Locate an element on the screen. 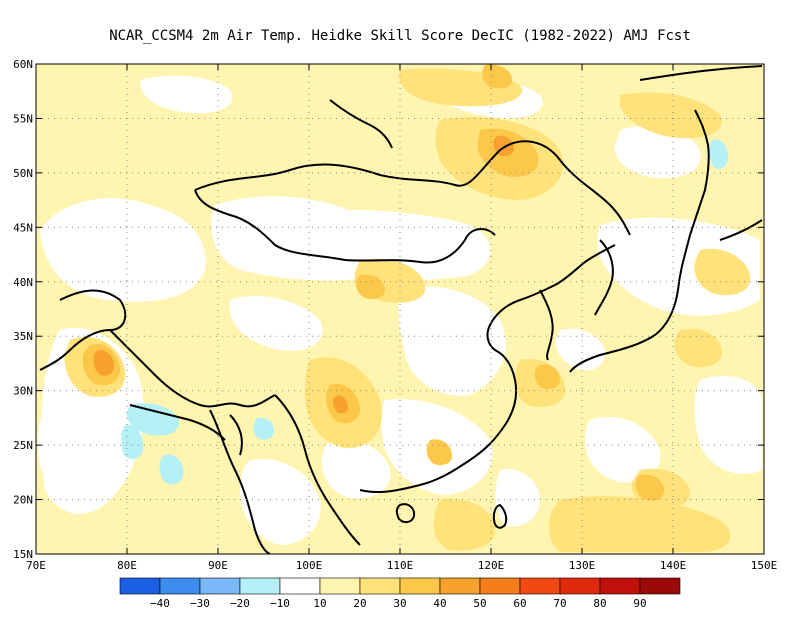 This screenshot has height=618, width=800. y-axis-labels: 15N 20N 25N 30N 35N 40N 45N 50N 55N 60N is located at coordinates (23, 309).